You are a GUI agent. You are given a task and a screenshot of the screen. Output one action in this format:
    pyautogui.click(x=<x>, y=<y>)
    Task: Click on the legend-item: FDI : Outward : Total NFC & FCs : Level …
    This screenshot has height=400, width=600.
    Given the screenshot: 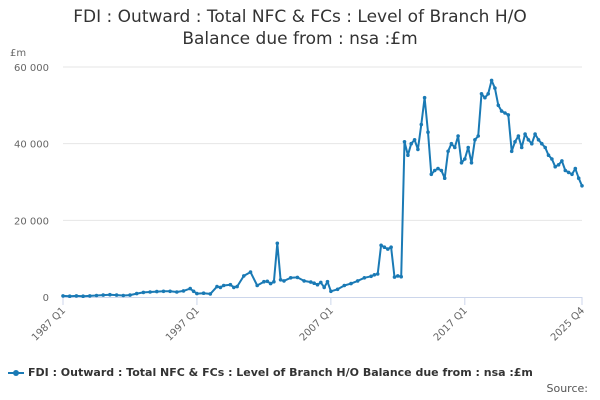 What is the action you would take?
    pyautogui.click(x=270, y=372)
    